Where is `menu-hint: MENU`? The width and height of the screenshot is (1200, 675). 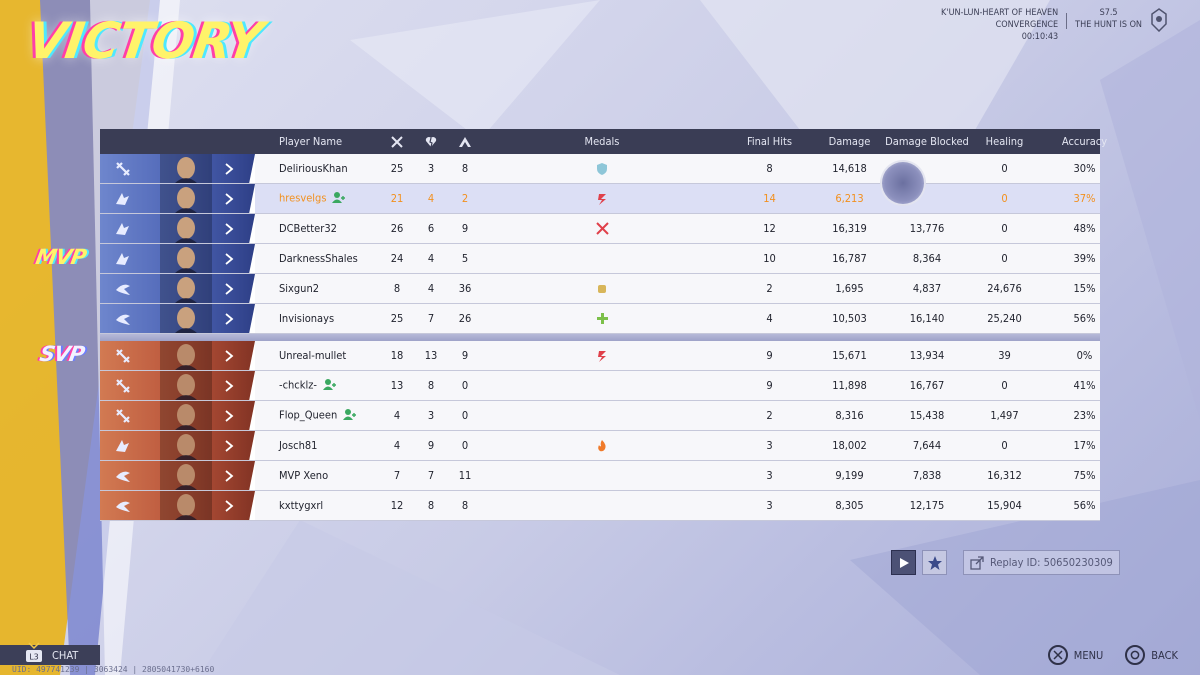 menu-hint: MENU is located at coordinates (1075, 655).